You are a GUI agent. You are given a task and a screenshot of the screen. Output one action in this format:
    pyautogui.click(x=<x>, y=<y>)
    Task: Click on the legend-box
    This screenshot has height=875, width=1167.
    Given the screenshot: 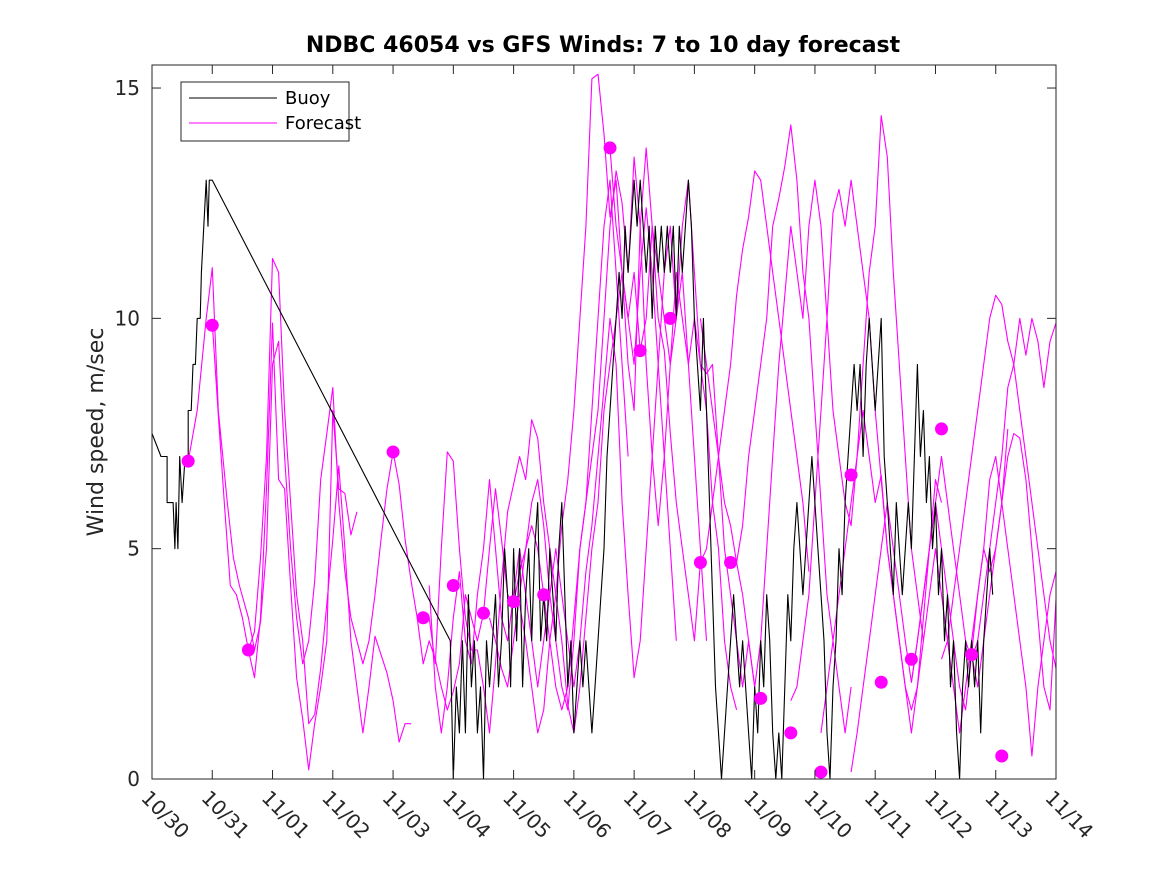 What is the action you would take?
    pyautogui.click(x=265, y=111)
    